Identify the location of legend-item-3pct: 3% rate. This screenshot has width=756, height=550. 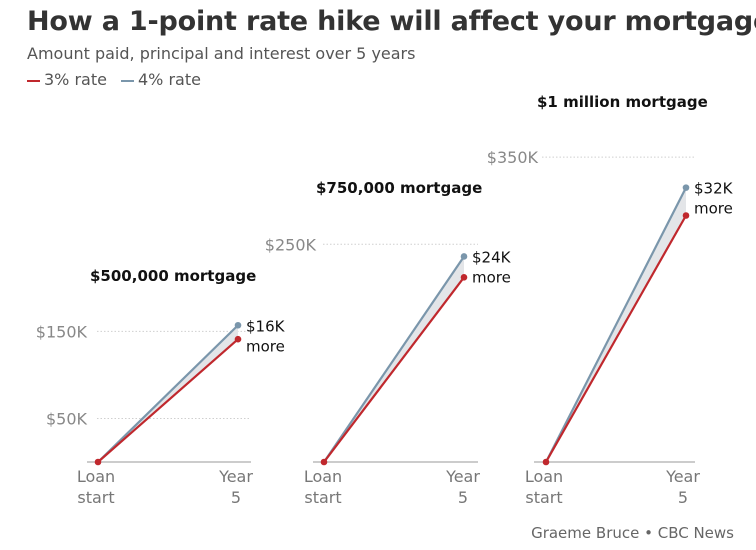
(67, 79).